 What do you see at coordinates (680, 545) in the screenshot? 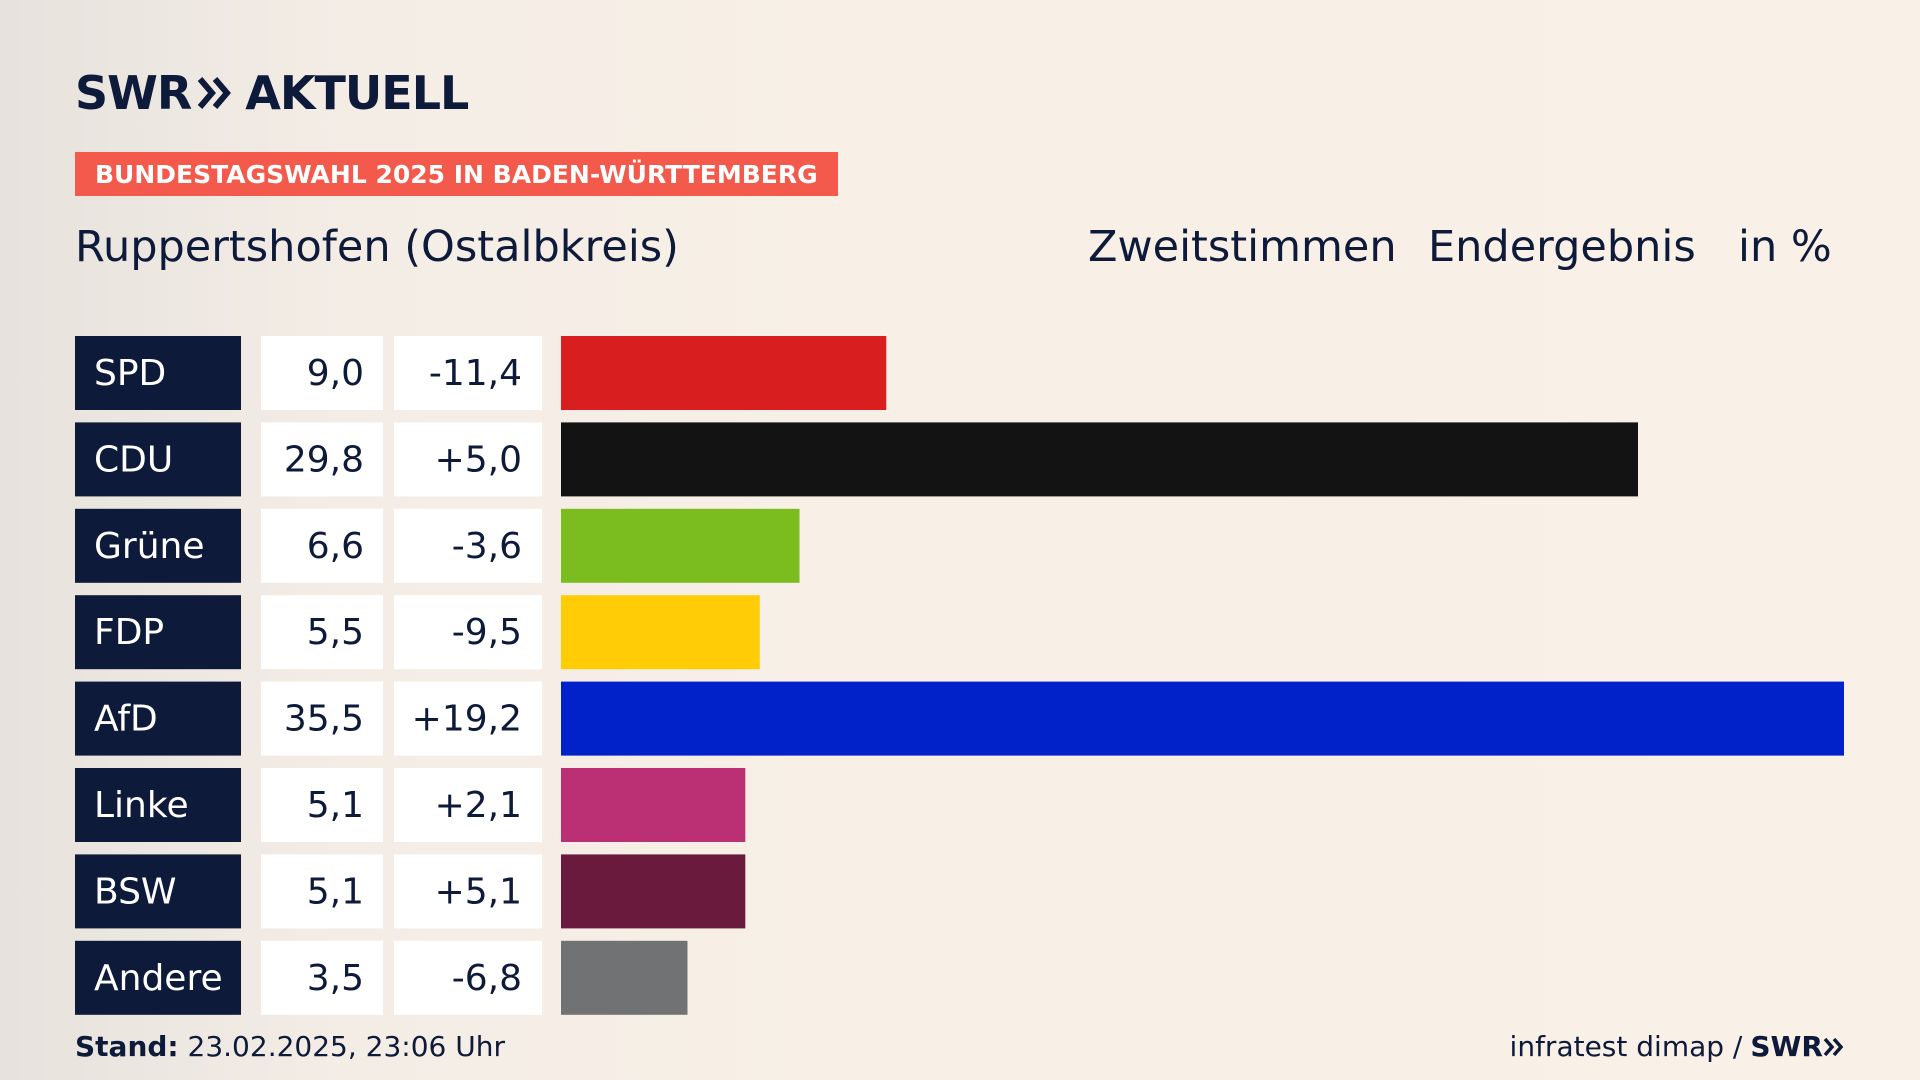
I see `bar-gr-ne` at bounding box center [680, 545].